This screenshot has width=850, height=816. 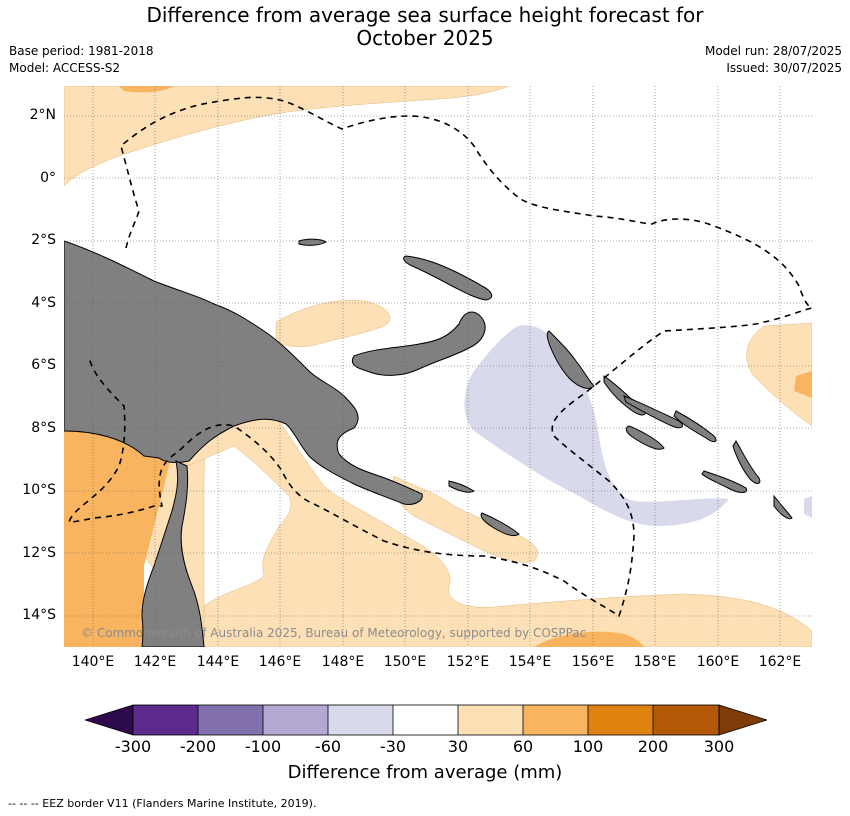 I want to click on colorbar-tick-neg200: -200, so click(x=198, y=746).